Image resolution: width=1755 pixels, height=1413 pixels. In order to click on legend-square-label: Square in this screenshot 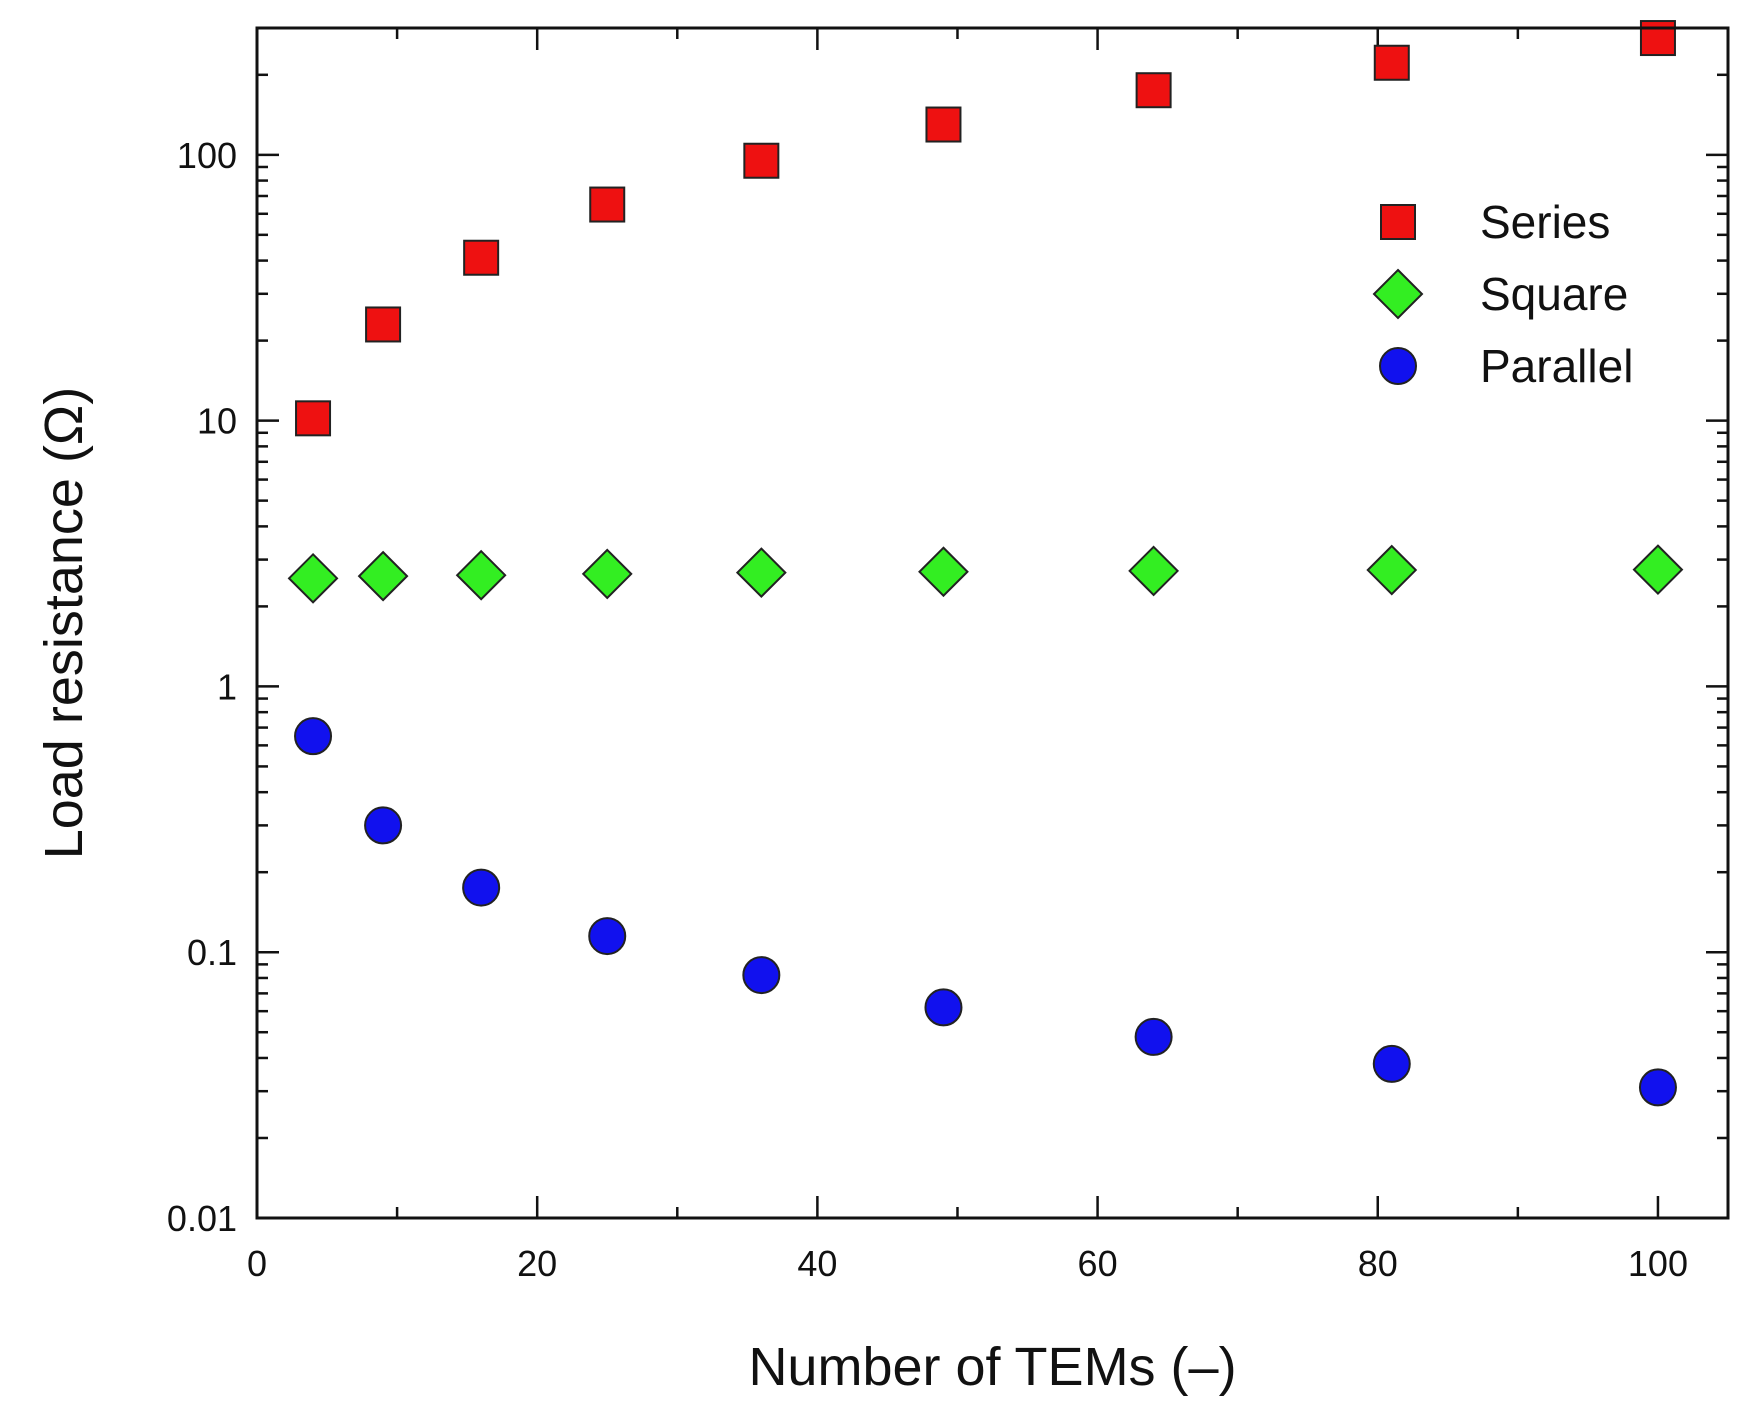, I will do `click(1554, 294)`.